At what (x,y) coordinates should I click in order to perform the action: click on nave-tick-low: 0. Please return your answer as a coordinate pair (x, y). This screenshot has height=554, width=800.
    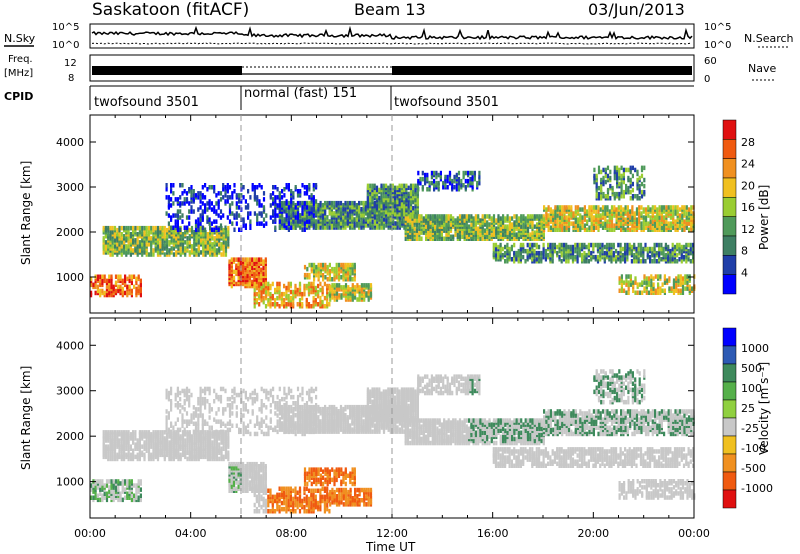
    Looking at the image, I should click on (707, 79).